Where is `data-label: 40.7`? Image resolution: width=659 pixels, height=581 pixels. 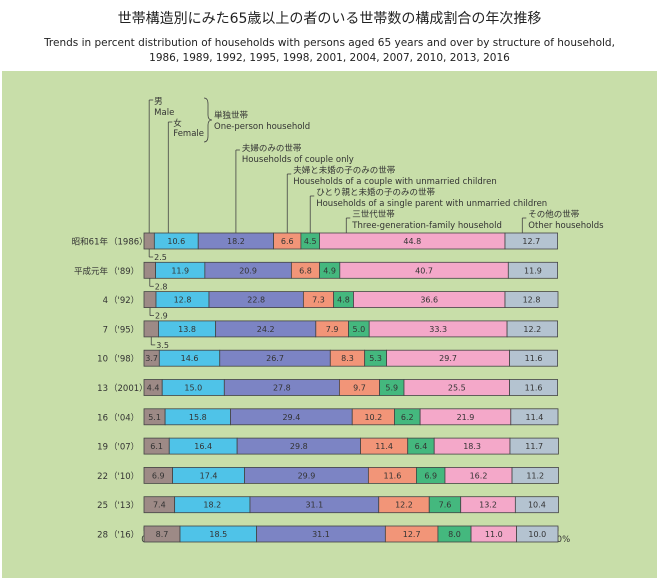
data-label: 40.7 is located at coordinates (424, 270).